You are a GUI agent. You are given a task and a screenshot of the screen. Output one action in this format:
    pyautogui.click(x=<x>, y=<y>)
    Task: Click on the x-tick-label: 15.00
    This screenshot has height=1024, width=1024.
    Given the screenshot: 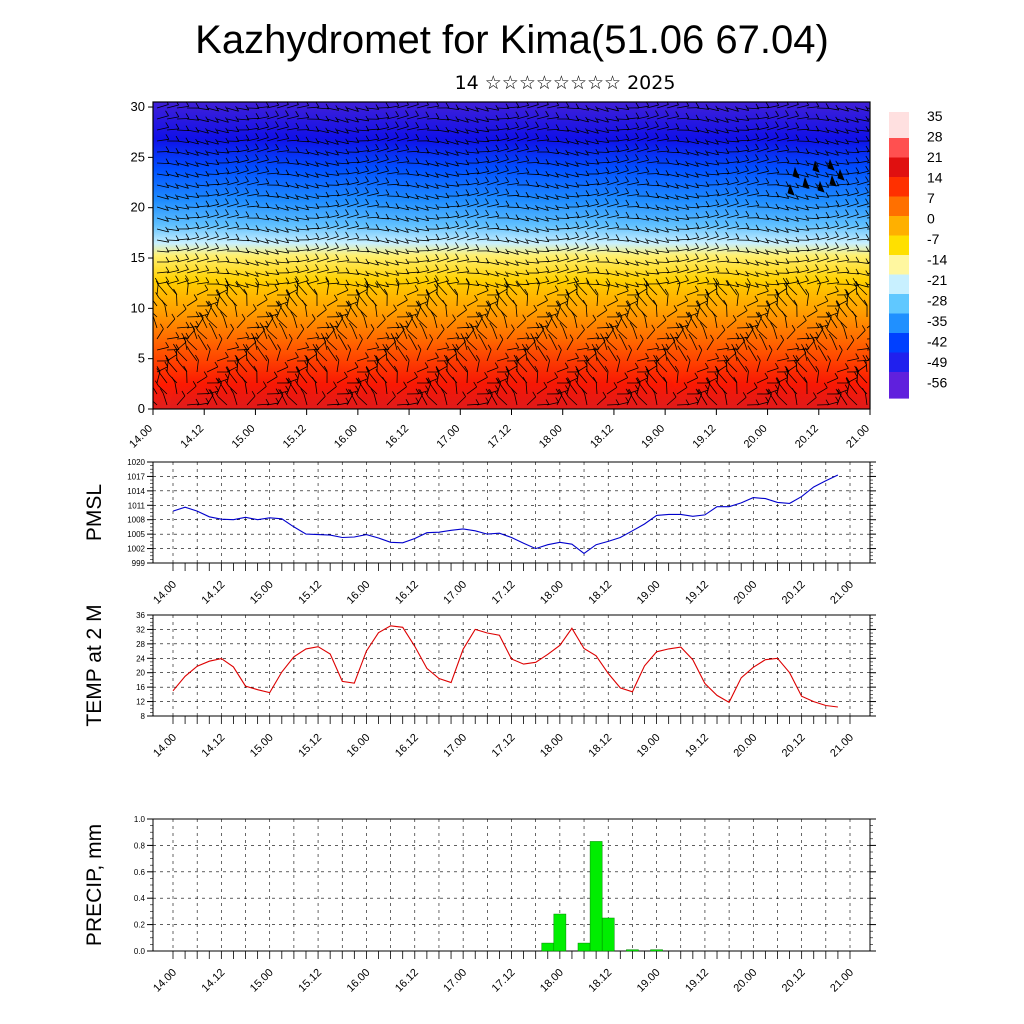 What is the action you would take?
    pyautogui.click(x=262, y=981)
    